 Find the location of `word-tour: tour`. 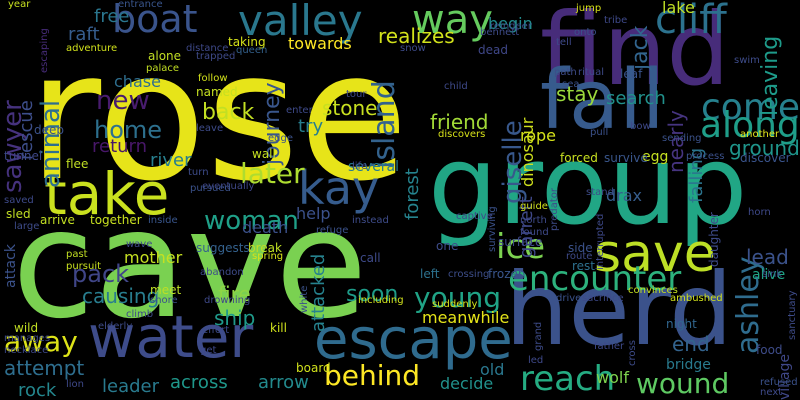

word-tour: tour is located at coordinates (356, 94).